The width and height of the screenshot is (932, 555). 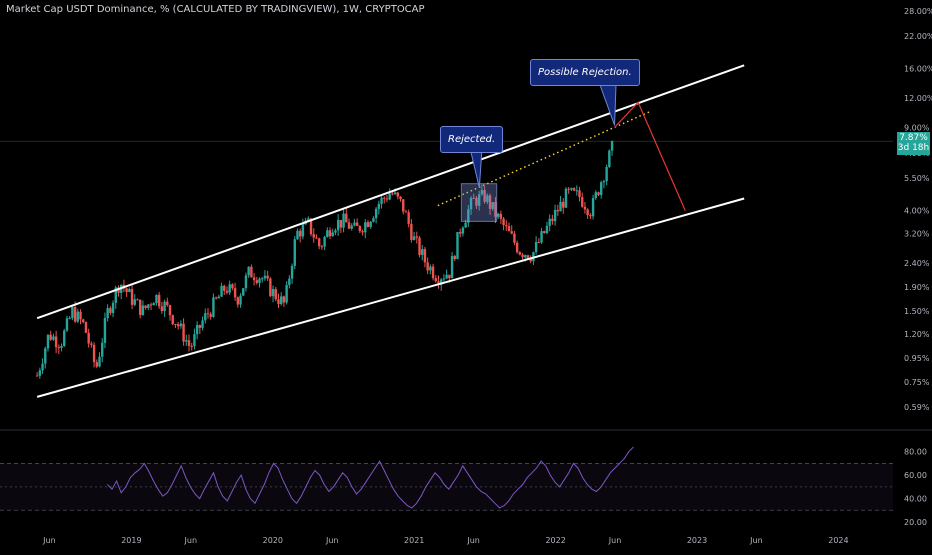 What do you see at coordinates (913, 148) in the screenshot?
I see `bar-countdown: 3d 18h` at bounding box center [913, 148].